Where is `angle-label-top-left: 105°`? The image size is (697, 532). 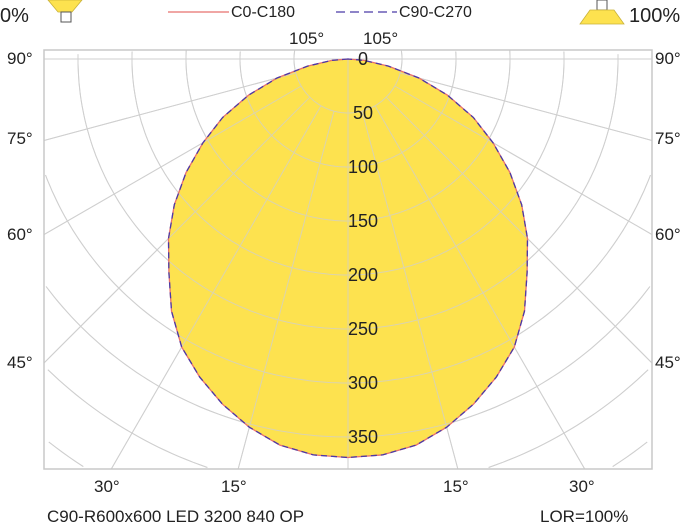 angle-label-top-left: 105° is located at coordinates (306, 38).